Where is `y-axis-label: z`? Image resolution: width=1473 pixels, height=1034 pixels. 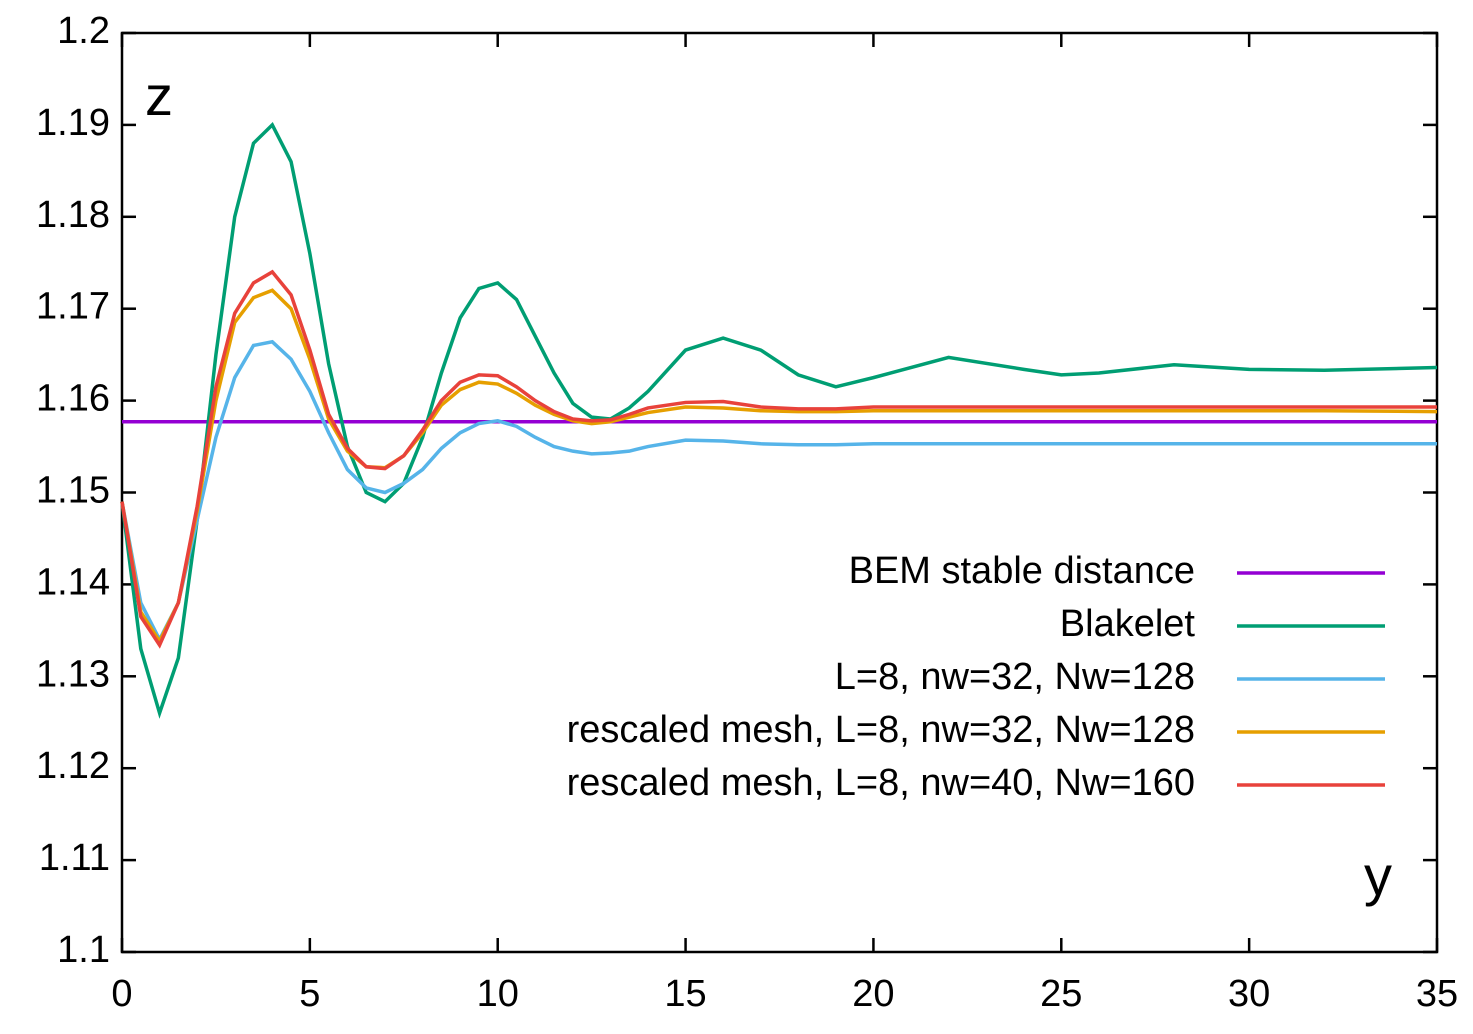 y-axis-label: z is located at coordinates (159, 95).